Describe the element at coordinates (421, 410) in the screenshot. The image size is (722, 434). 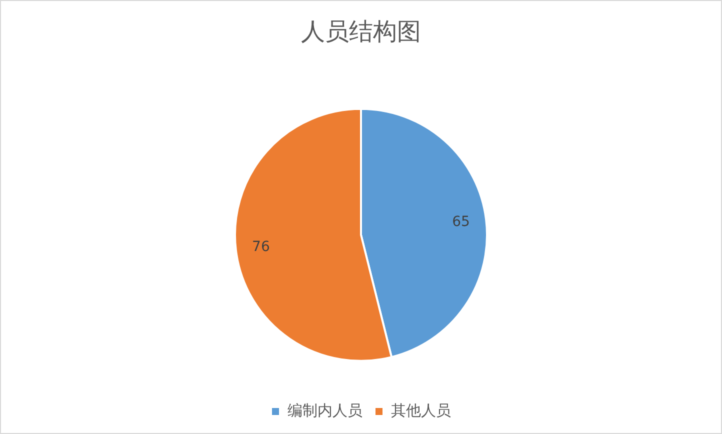
I see `legend-label: 其他人员` at that location.